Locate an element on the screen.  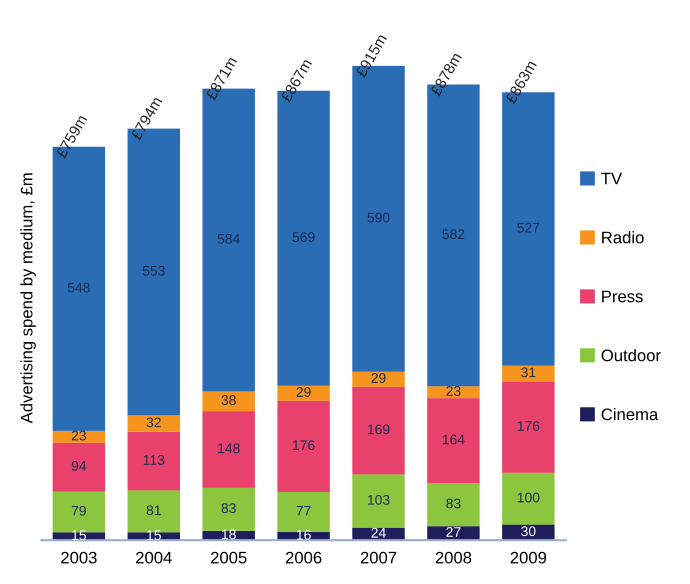
data-label: 81 is located at coordinates (153, 510).